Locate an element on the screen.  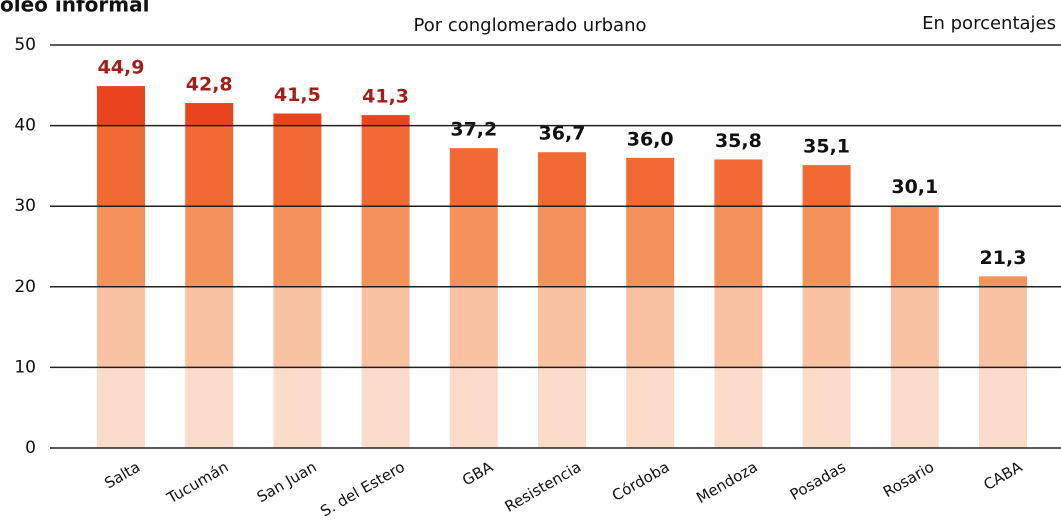
value-label: 35,8 is located at coordinates (738, 141).